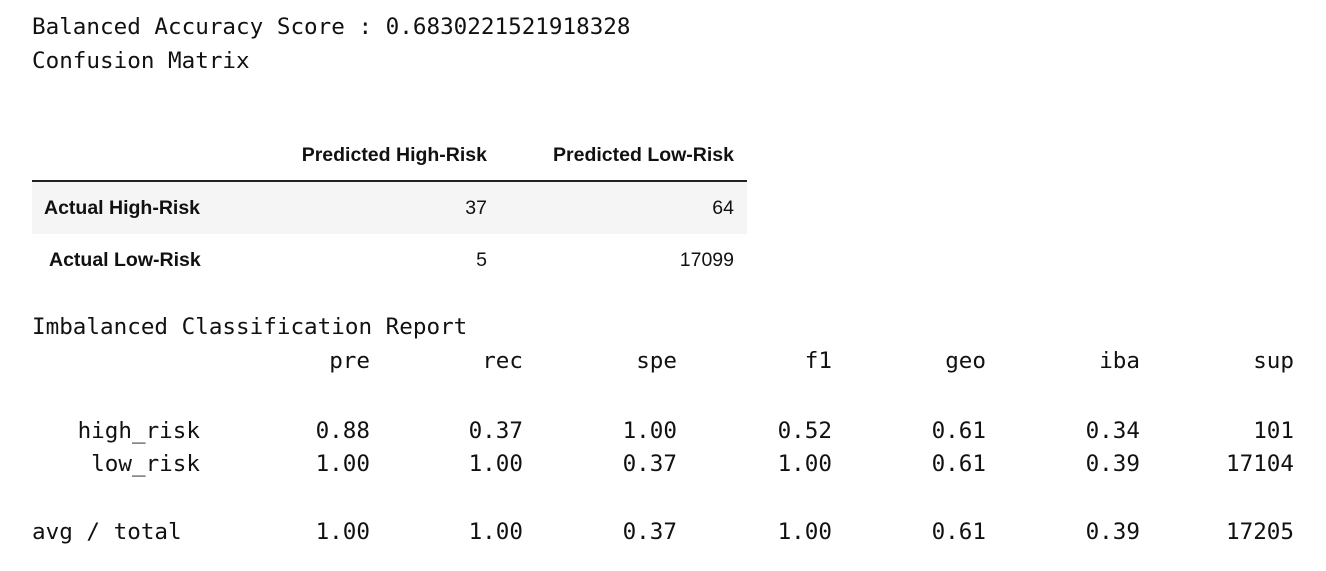  What do you see at coordinates (349, 361) in the screenshot?
I see `report-header-cell: pre` at bounding box center [349, 361].